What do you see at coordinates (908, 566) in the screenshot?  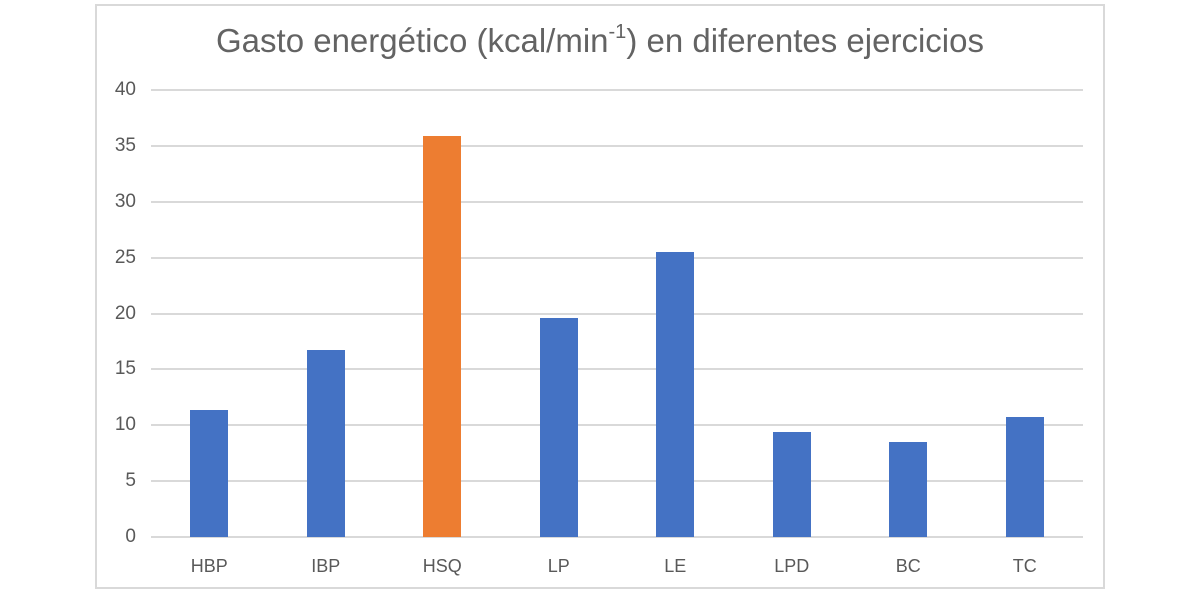 I see `x-tick-label: BC` at bounding box center [908, 566].